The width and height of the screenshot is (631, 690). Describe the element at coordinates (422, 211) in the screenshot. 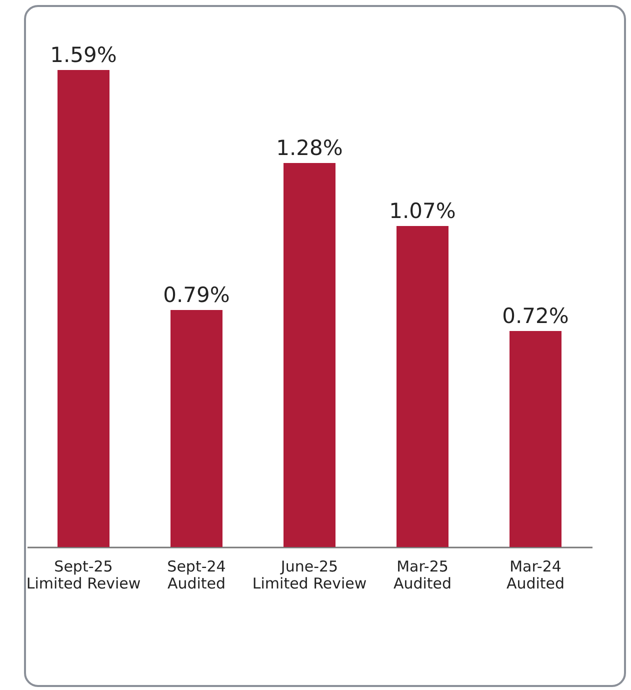

I see `data-label: 1.07%` at that location.